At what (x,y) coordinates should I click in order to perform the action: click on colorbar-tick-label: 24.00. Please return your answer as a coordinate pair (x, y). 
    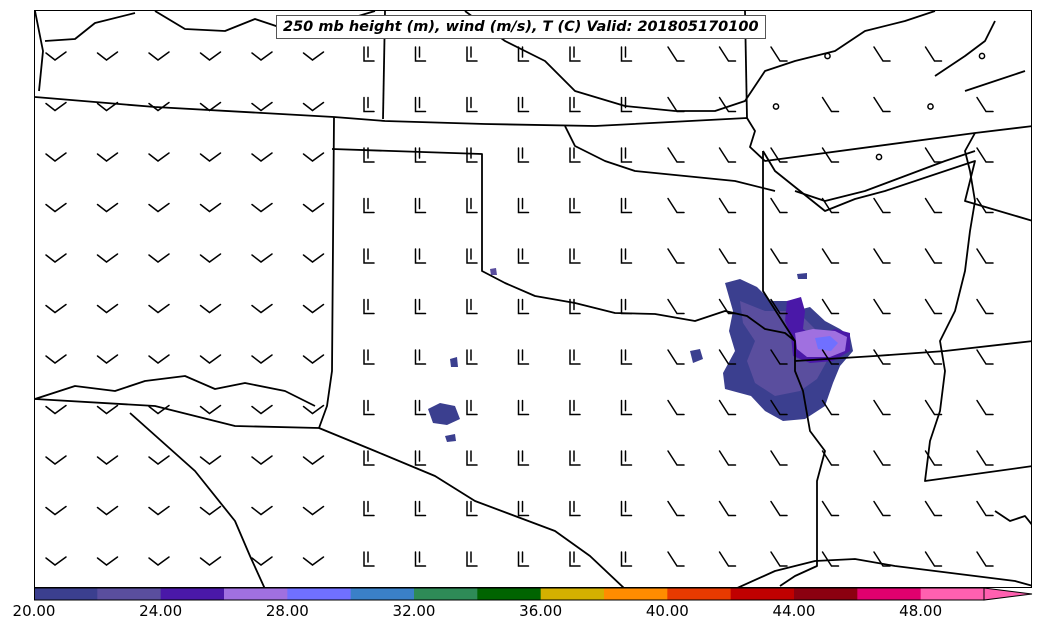
    Looking at the image, I should click on (161, 611).